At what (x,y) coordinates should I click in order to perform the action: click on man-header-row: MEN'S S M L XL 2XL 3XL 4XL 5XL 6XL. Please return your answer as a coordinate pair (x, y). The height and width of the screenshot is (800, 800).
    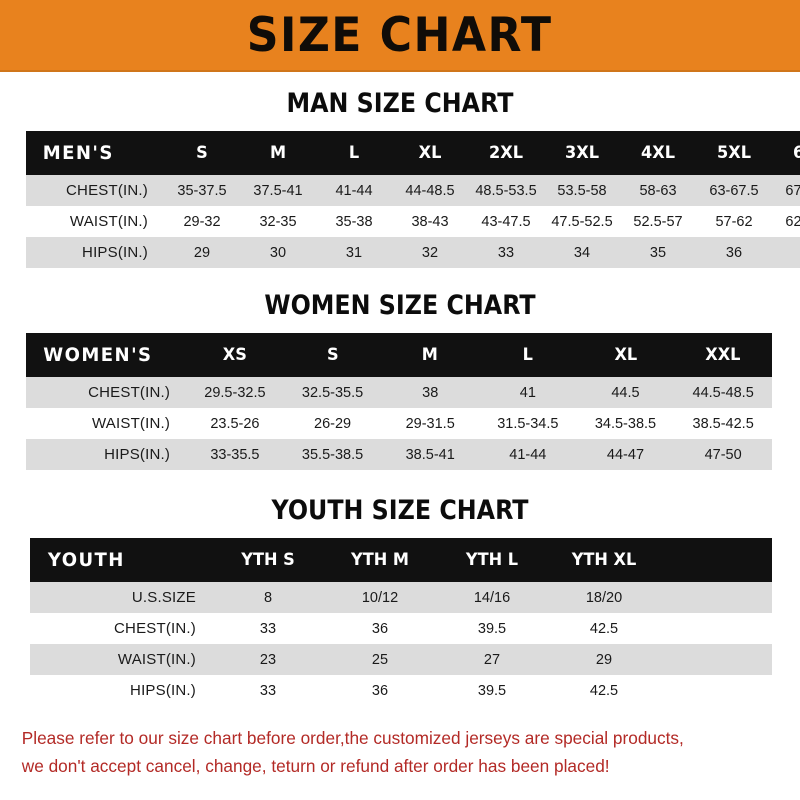
    Looking at the image, I should click on (413, 153).